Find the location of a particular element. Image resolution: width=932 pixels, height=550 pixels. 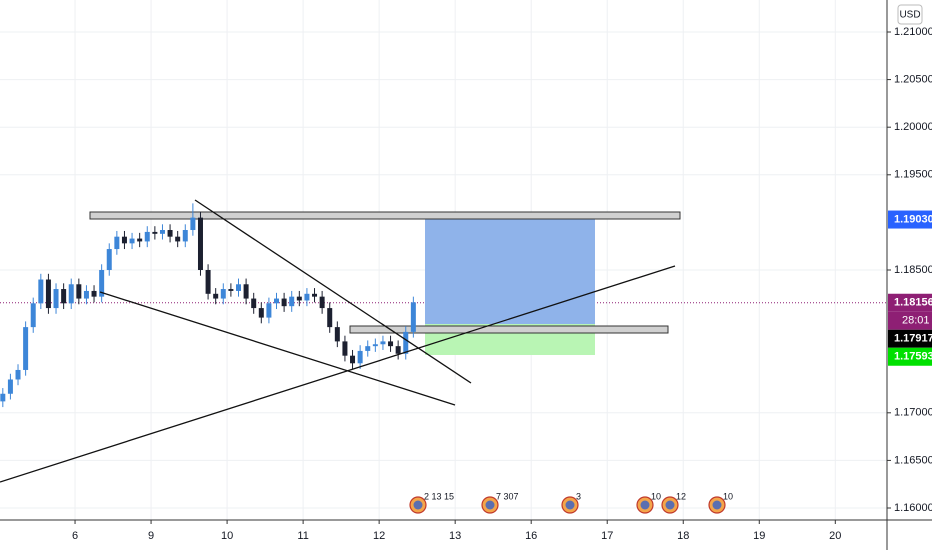

countdown-label: 28:01 is located at coordinates (916, 321).